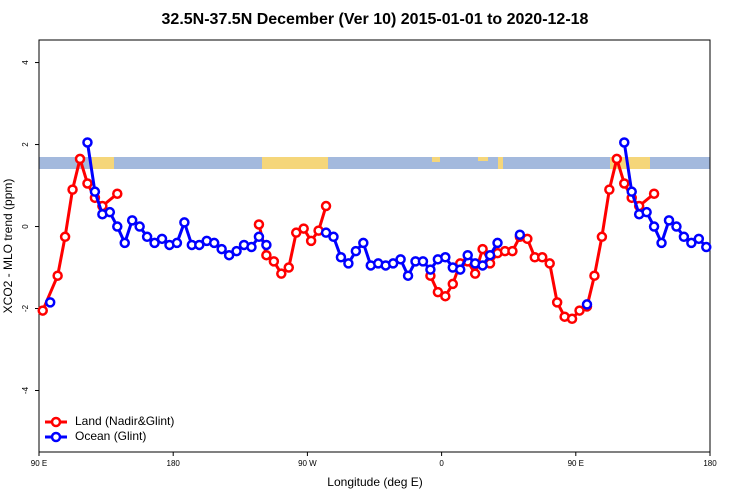 The width and height of the screenshot is (750, 500). What do you see at coordinates (441, 463) in the screenshot?
I see `x-tick-label: 0` at bounding box center [441, 463].